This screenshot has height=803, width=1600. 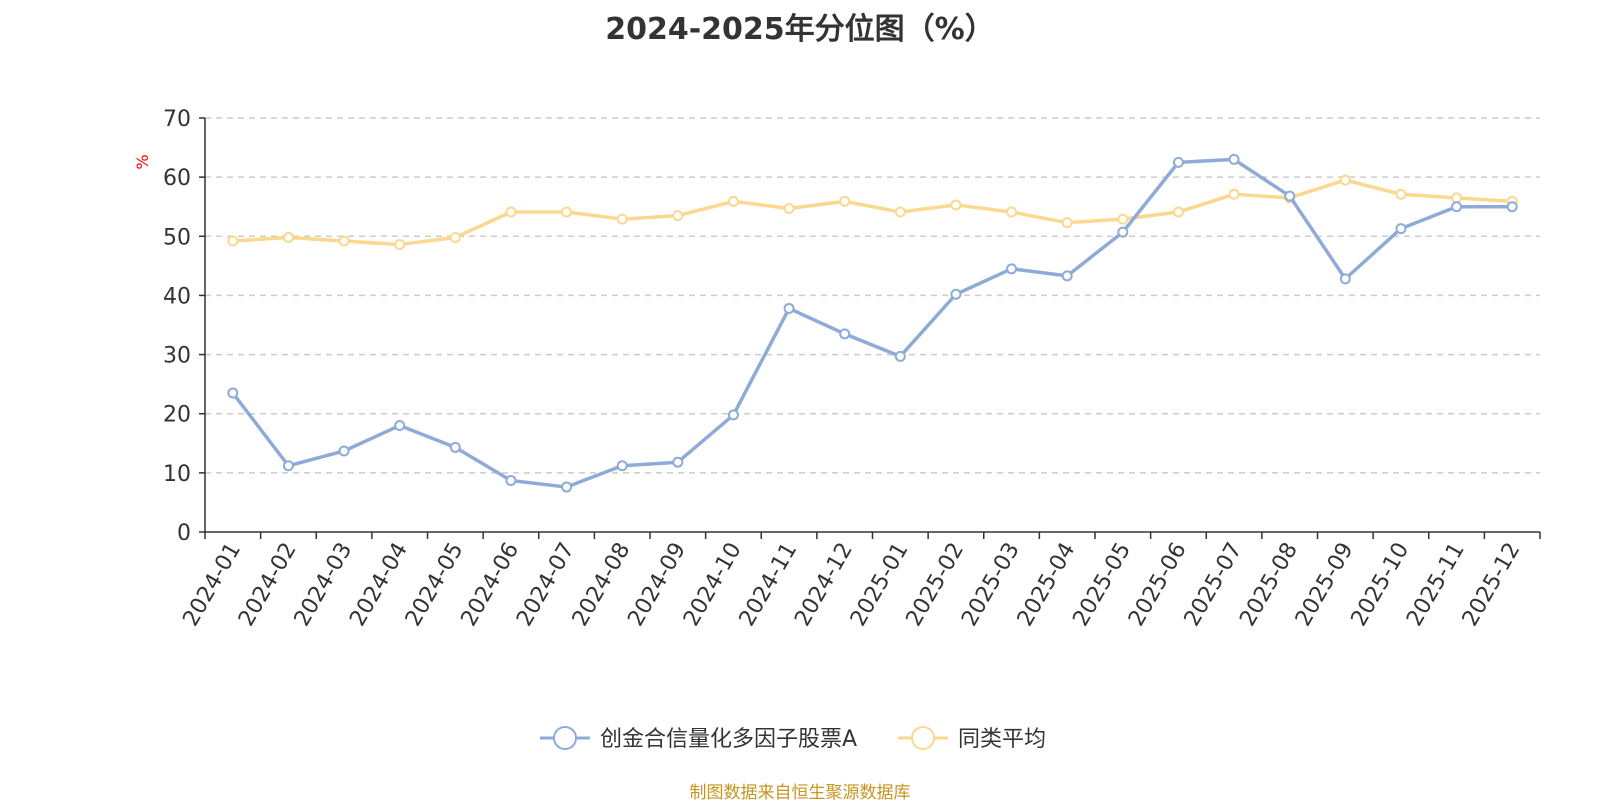 I want to click on y-tick-label: 70, so click(x=177, y=119).